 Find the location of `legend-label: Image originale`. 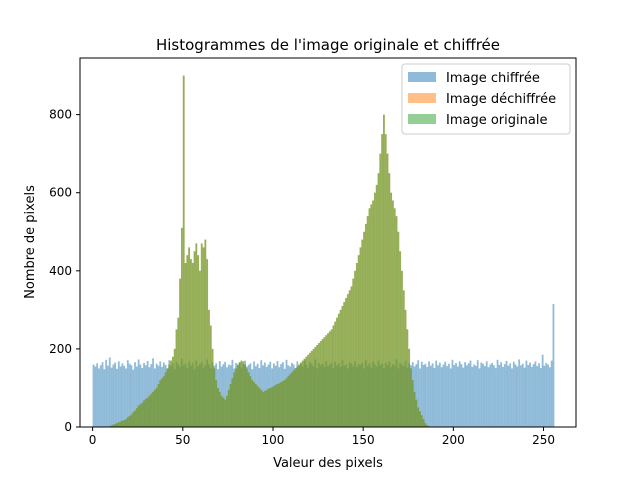

legend-label: Image originale is located at coordinates (496, 120).